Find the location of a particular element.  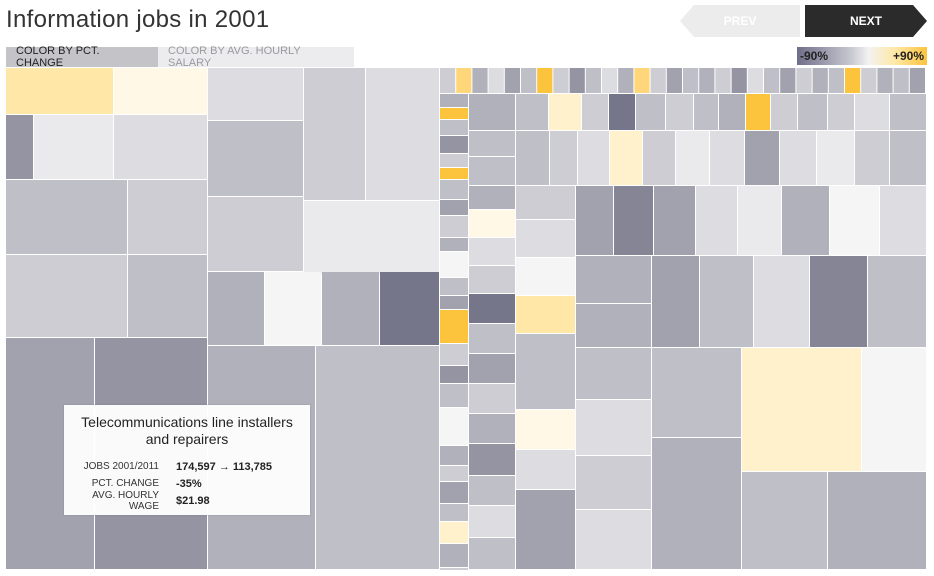

prev-button: PREV is located at coordinates (740, 21).